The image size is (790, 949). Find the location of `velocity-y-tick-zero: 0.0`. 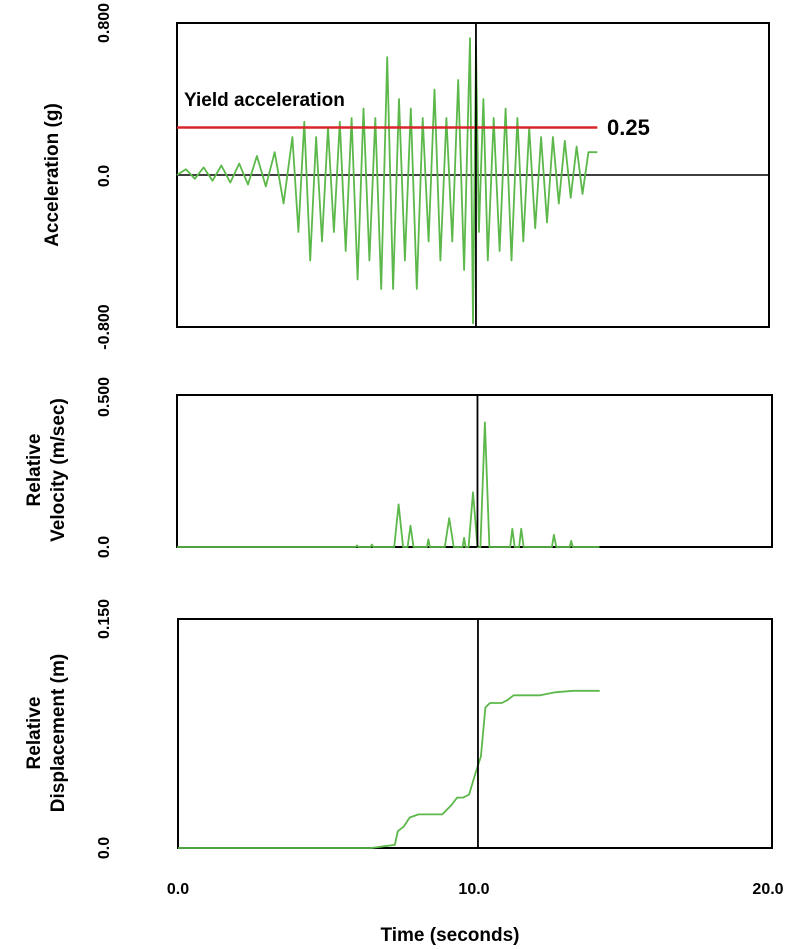

velocity-y-tick-zero: 0.0 is located at coordinates (104, 547).